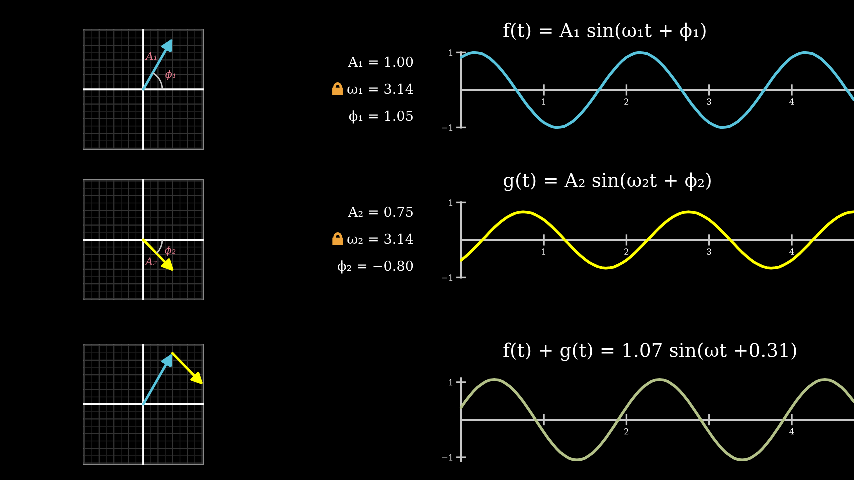 This screenshot has height=480, width=854. Describe the element at coordinates (381, 239) in the screenshot. I see `text: ω₂ = 3.14` at that location.